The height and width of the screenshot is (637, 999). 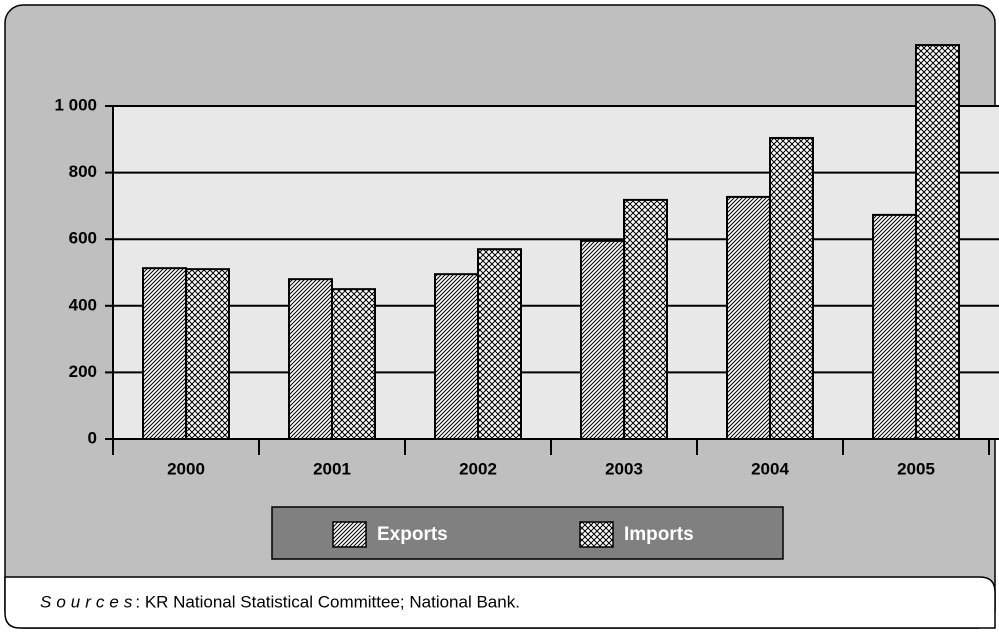 I want to click on x-tick-label: 2002, so click(x=478, y=468).